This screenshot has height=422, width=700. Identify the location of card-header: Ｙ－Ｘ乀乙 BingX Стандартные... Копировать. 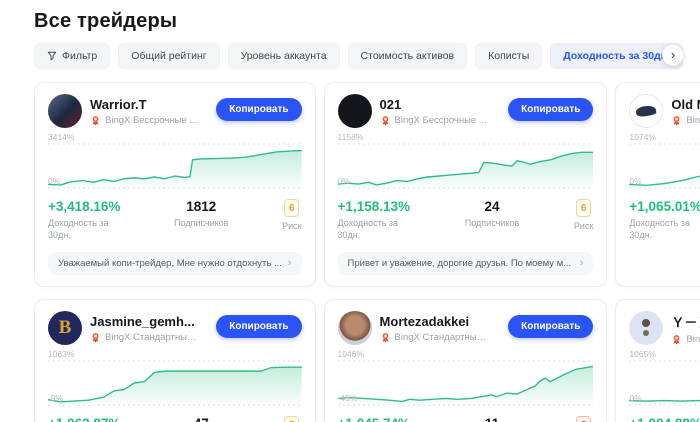
(664, 328).